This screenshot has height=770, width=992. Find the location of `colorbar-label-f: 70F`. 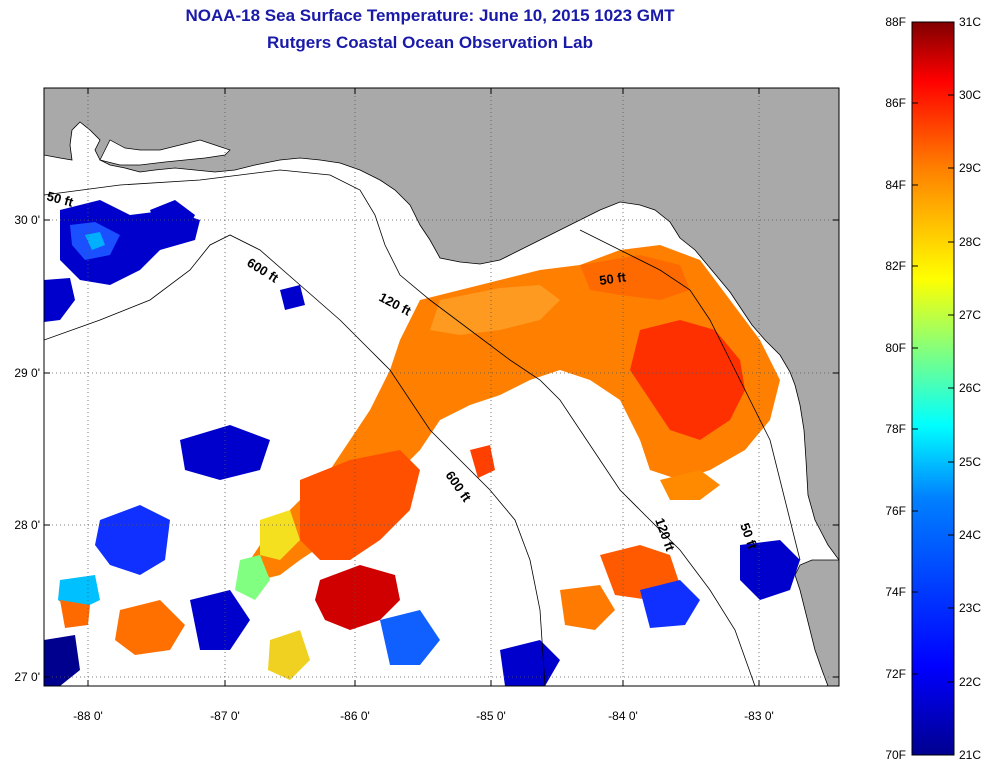

colorbar-label-f: 70F is located at coordinates (895, 755).